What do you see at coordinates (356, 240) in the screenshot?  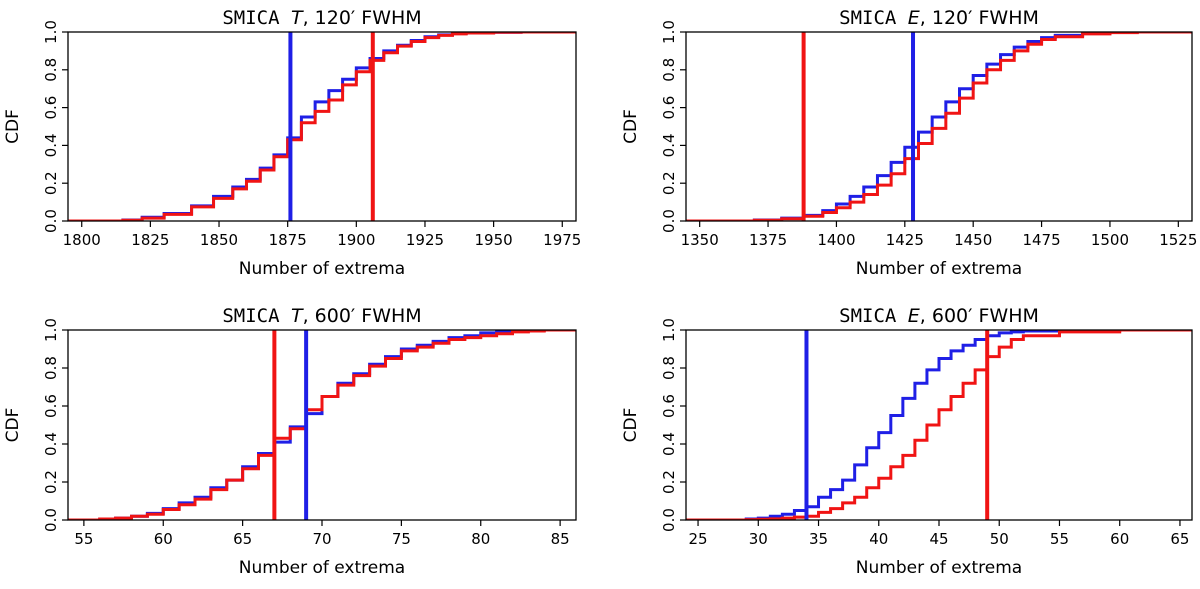 I see `x-tick-label: 1900` at bounding box center [356, 240].